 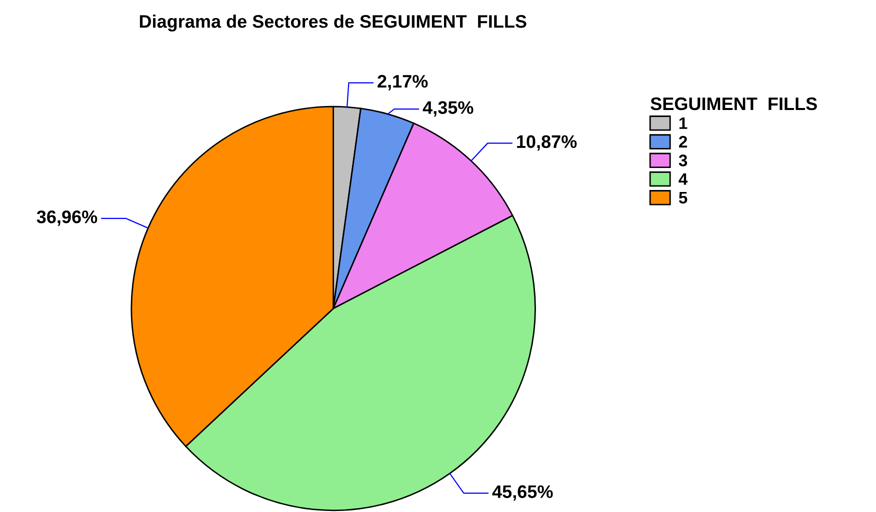 I want to click on chart-title: Diagrama de Sectores de SEGUIMENT FILLS, so click(x=333, y=23).